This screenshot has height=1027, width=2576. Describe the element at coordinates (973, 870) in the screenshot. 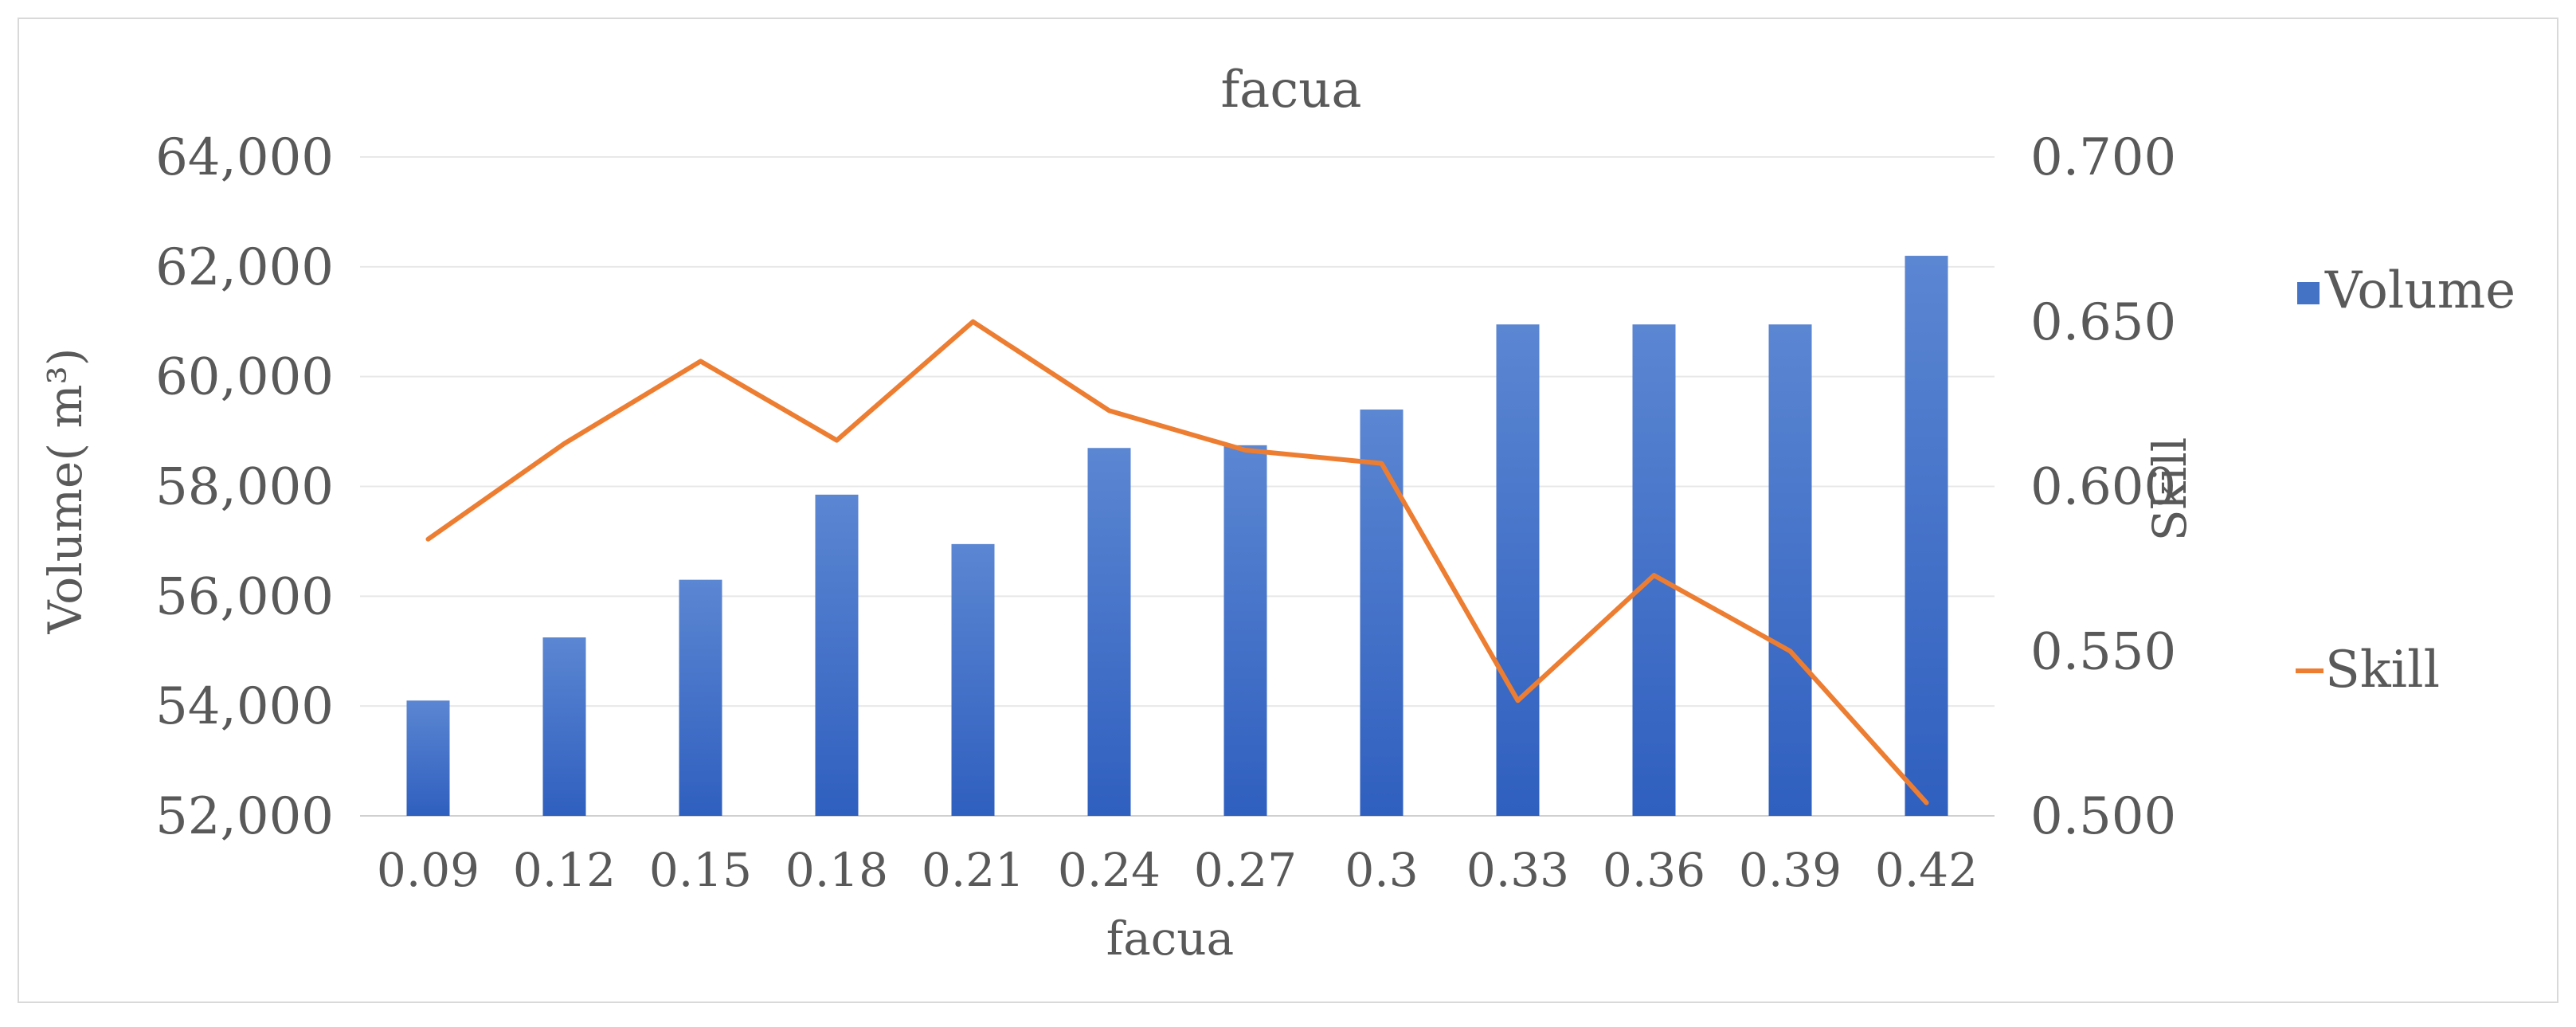

I see `x-tick-label: 0.21` at that location.